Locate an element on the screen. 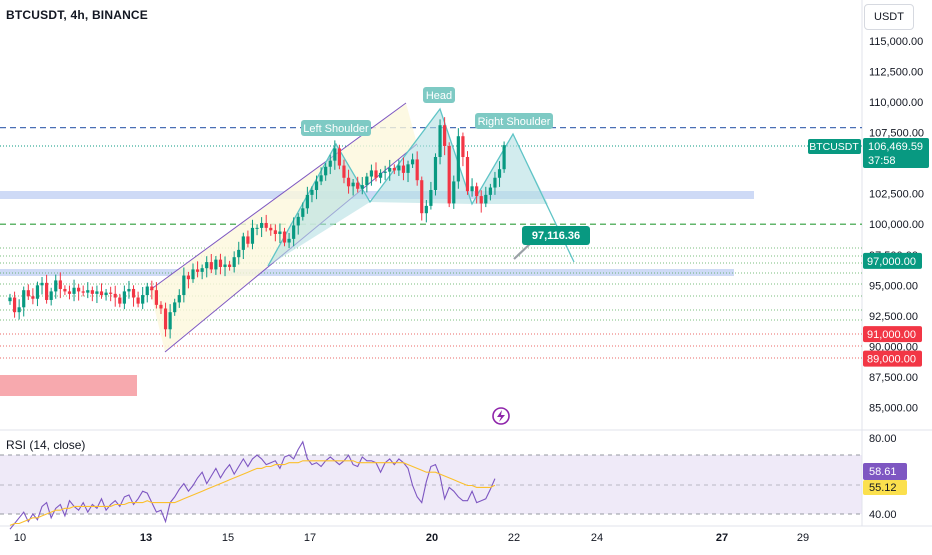  level-badge-box is located at coordinates (892, 358).